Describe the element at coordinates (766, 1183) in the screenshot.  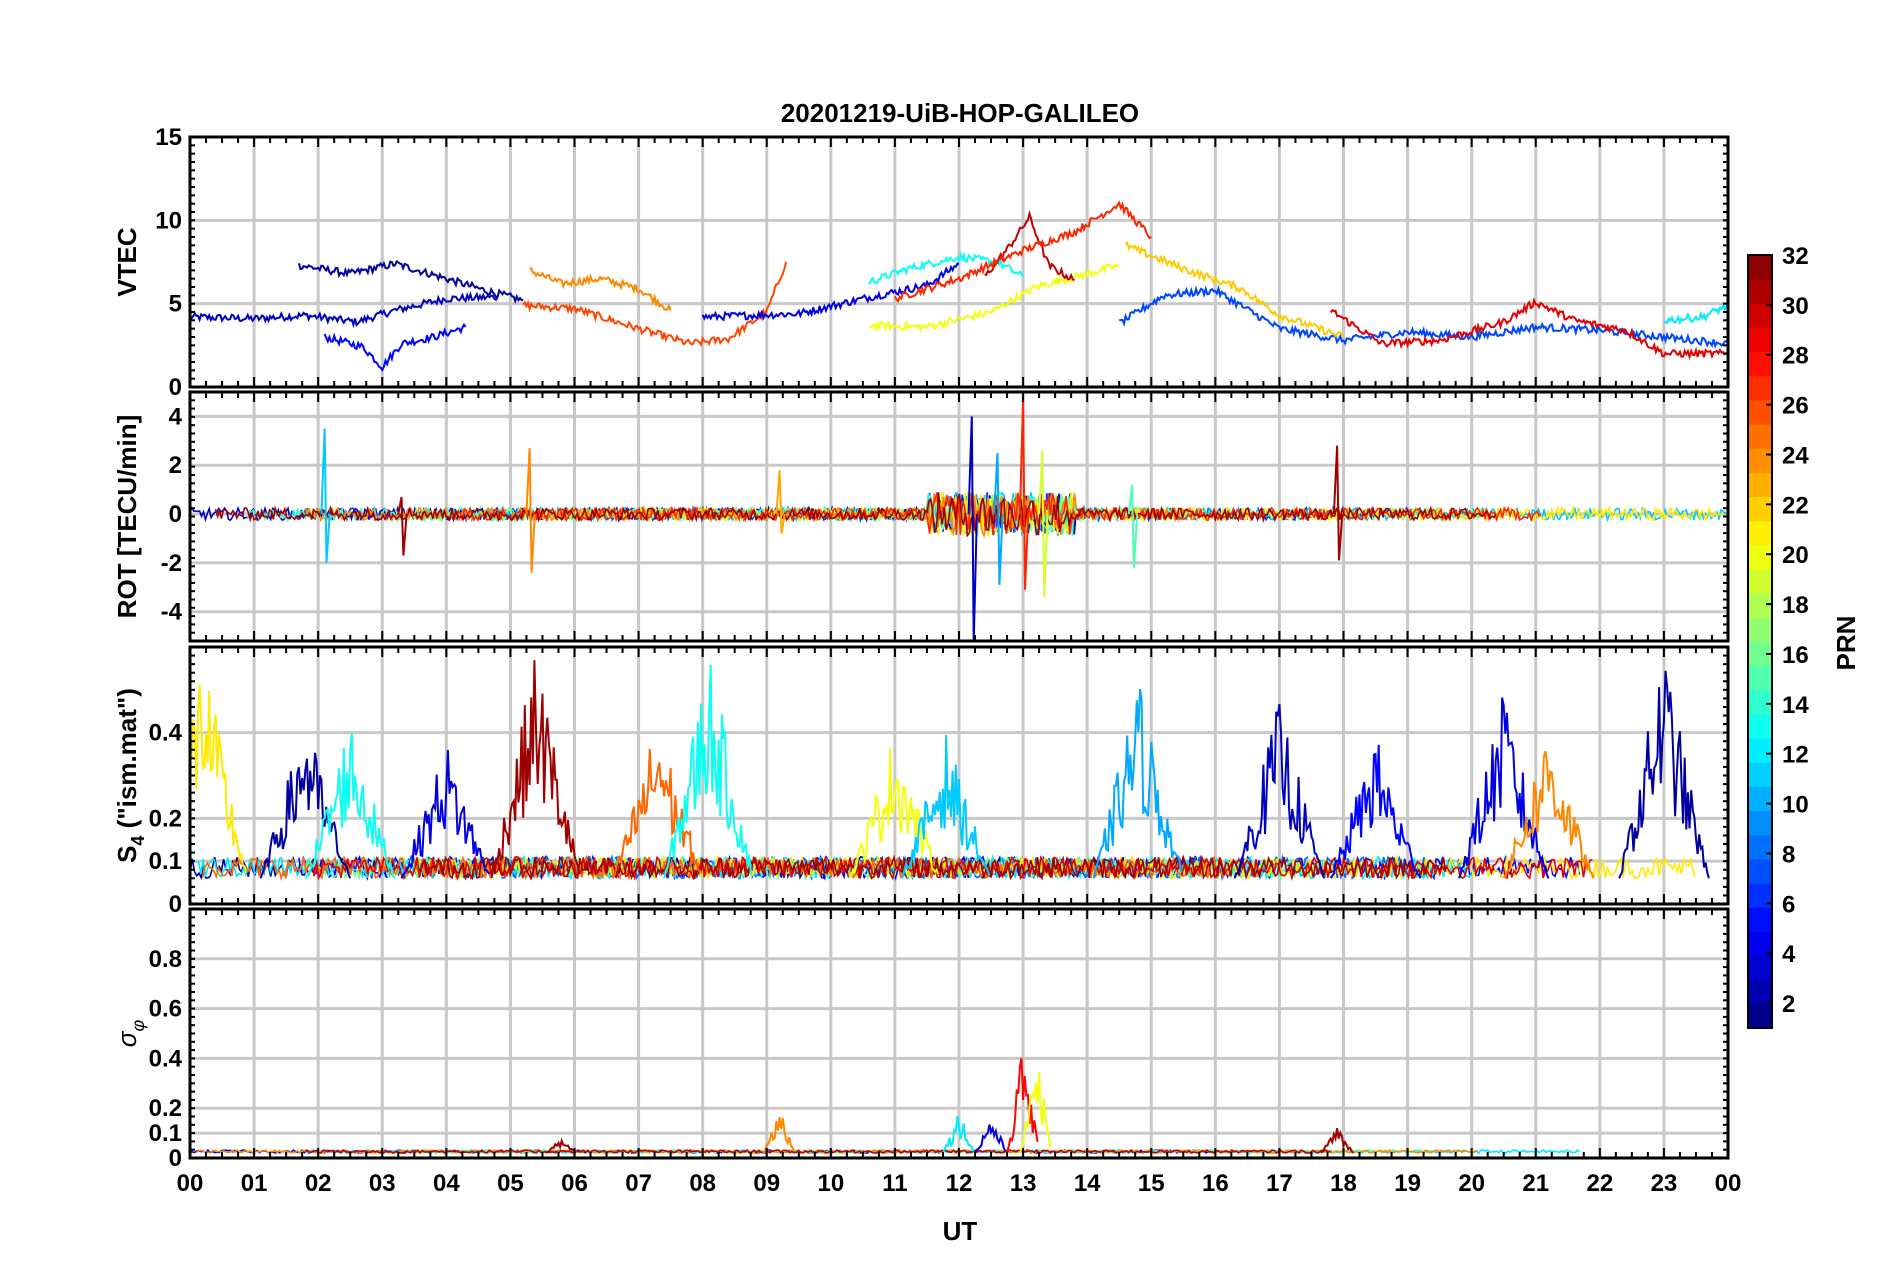
I see `x-tick-label: 09` at that location.